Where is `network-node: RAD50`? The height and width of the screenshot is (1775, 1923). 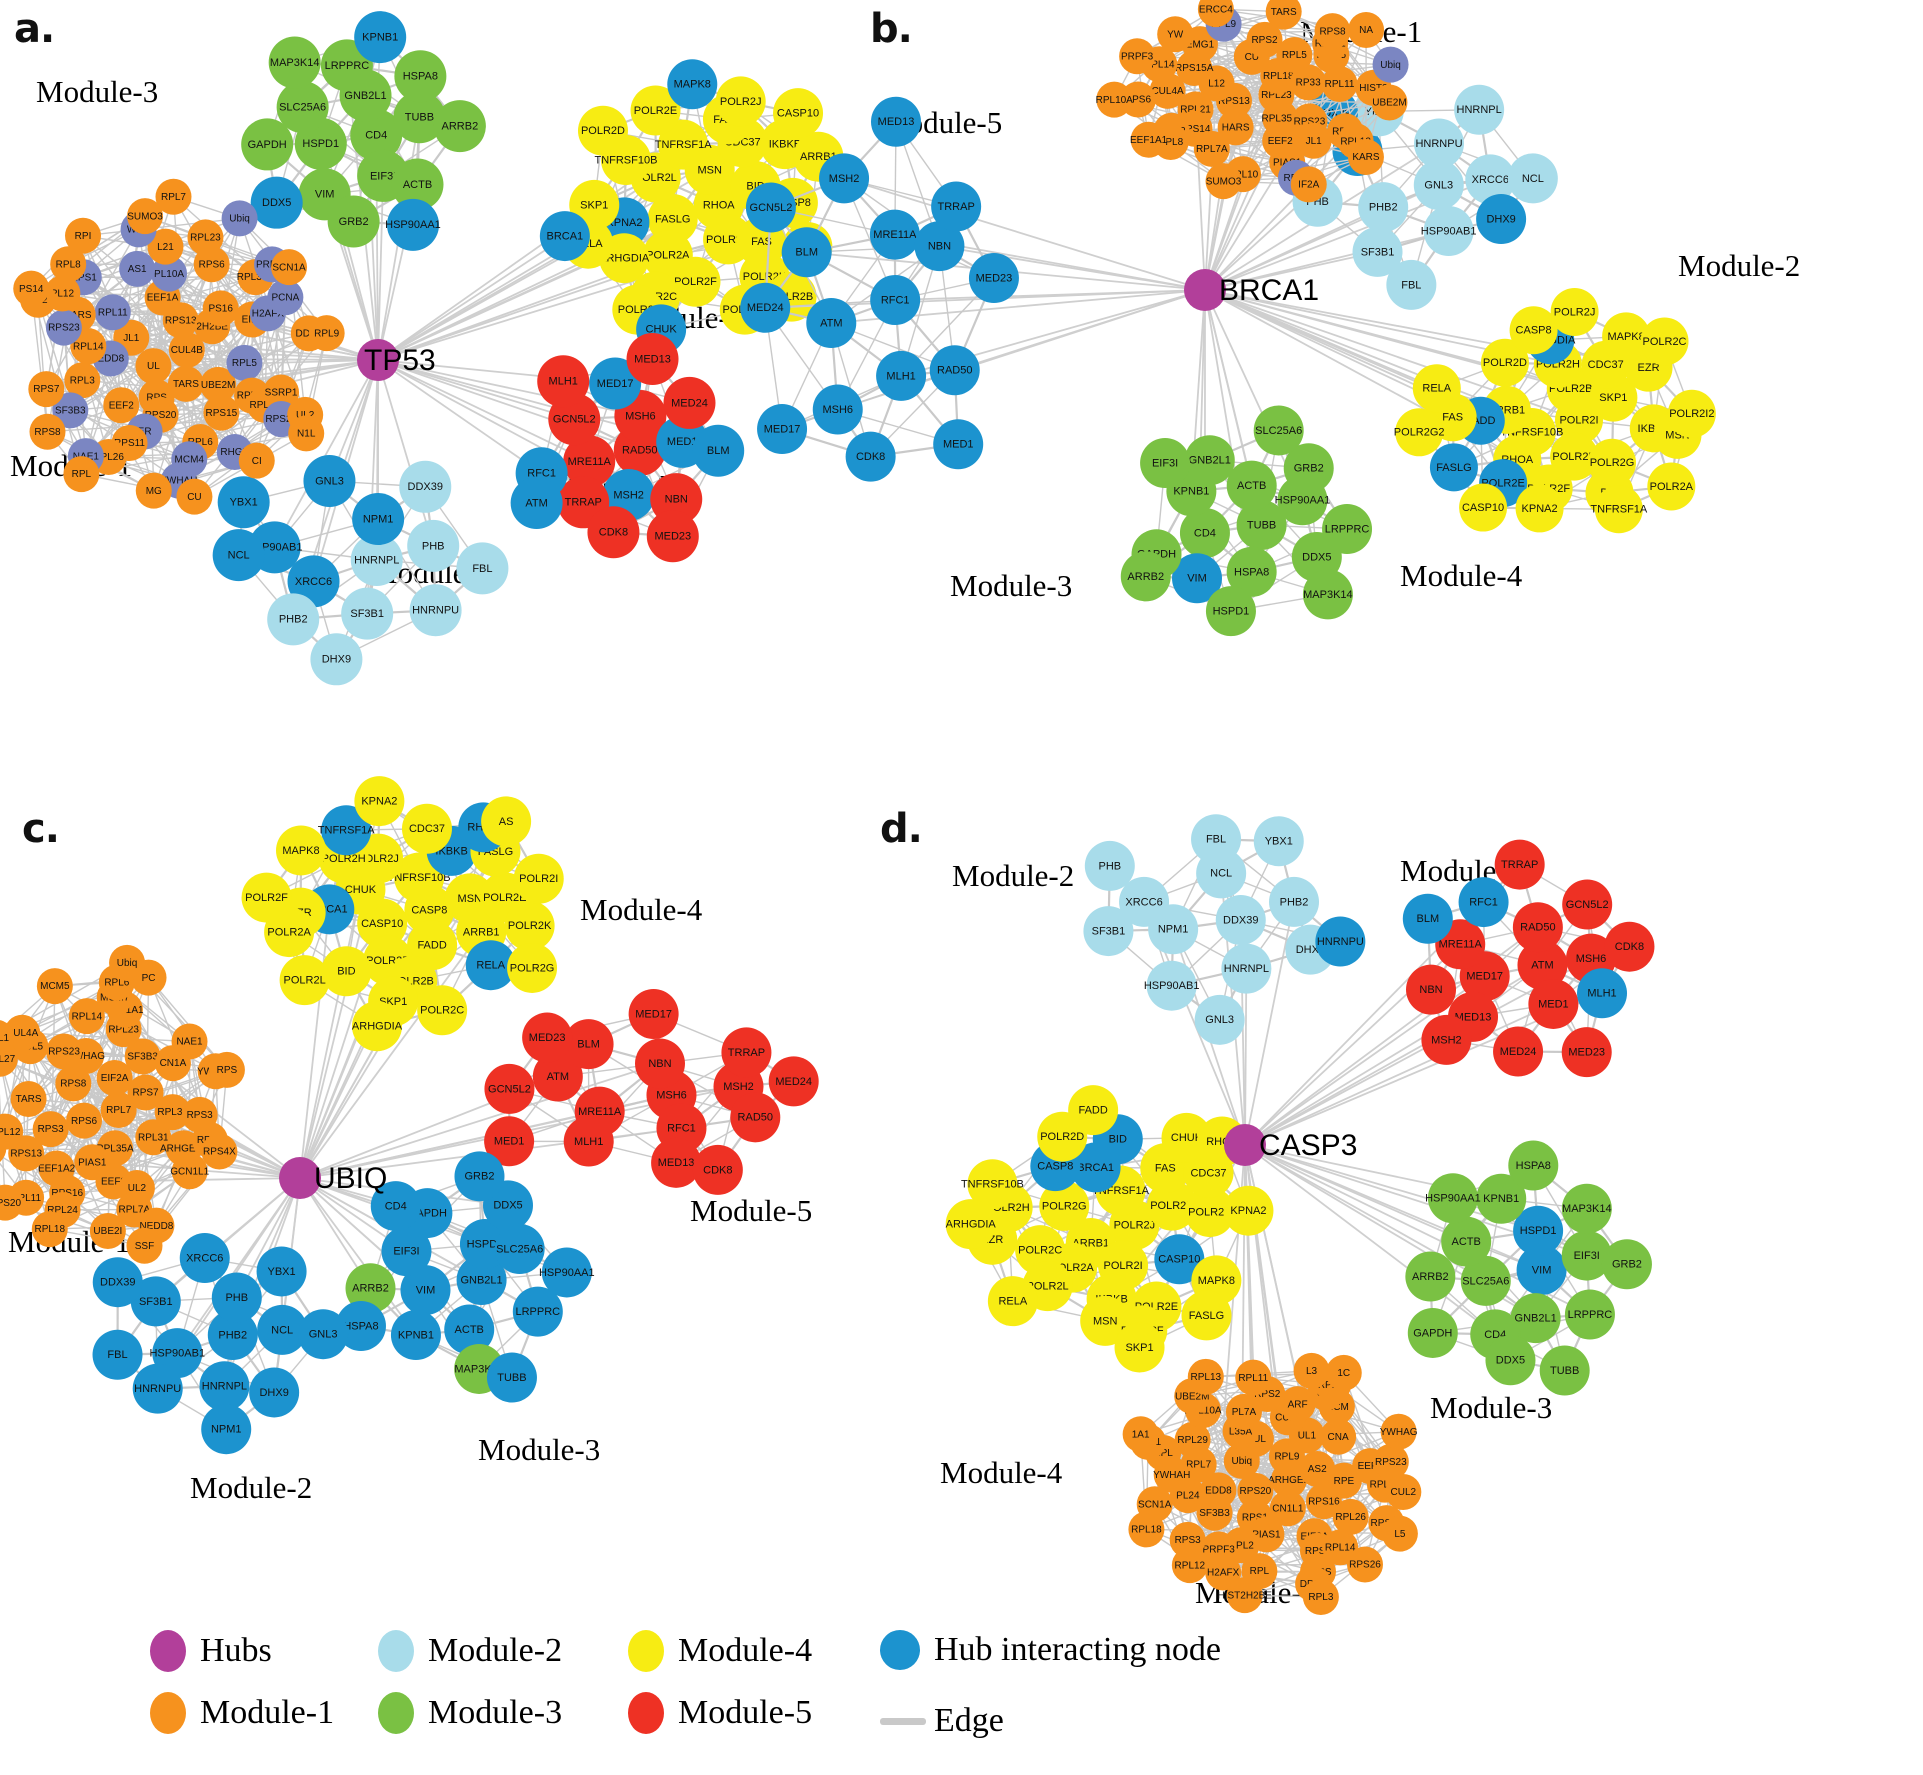
network-node: RAD50 is located at coordinates (954, 370).